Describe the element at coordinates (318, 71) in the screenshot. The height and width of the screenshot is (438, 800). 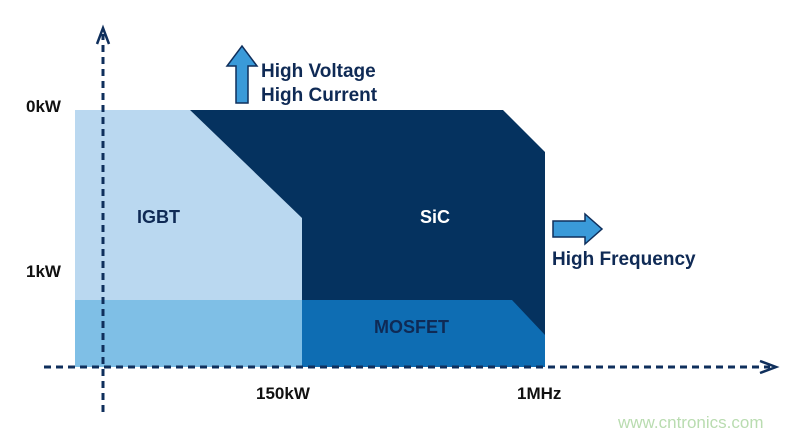
I see `up-arrow-label-line1: High Voltage` at that location.